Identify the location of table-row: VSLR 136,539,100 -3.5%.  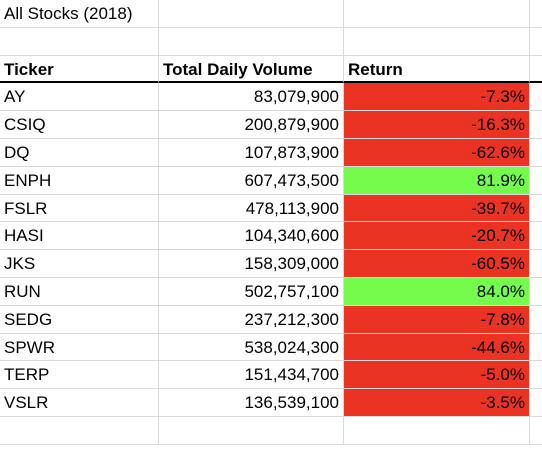
(271, 403).